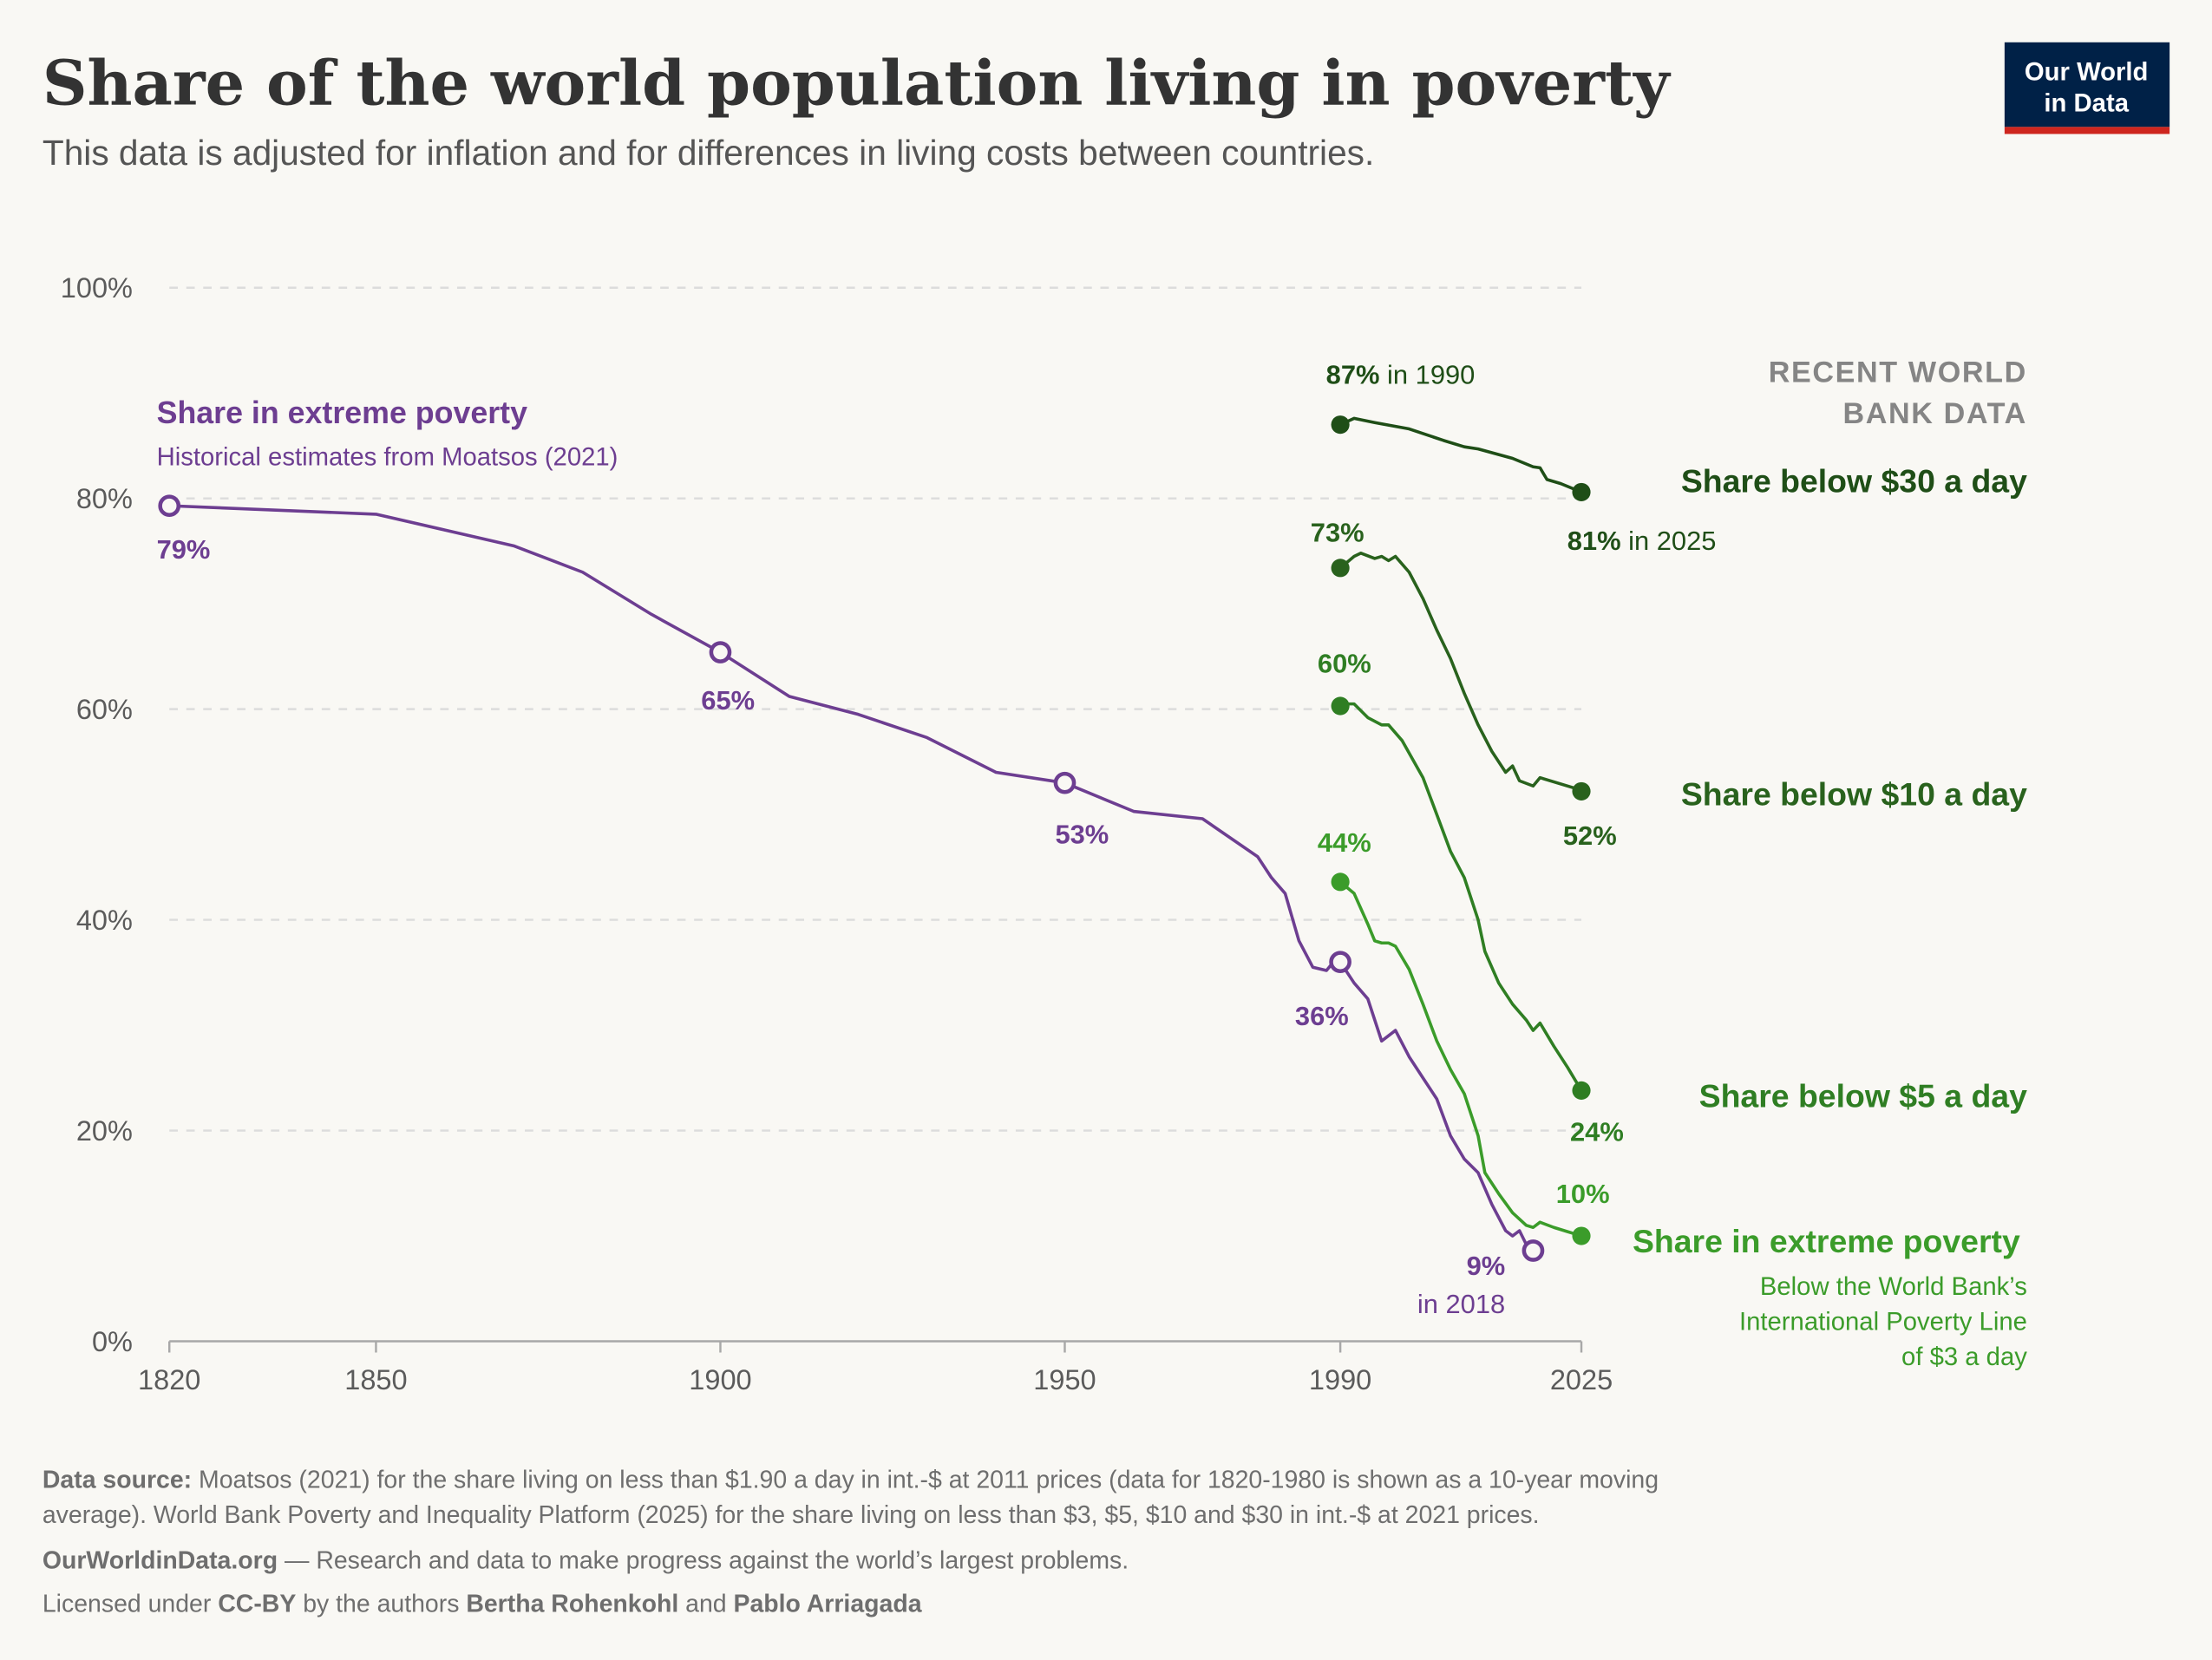 Image resolution: width=2212 pixels, height=1660 pixels. What do you see at coordinates (827, 1604) in the screenshot?
I see `author-2: Pablo Arriagada` at bounding box center [827, 1604].